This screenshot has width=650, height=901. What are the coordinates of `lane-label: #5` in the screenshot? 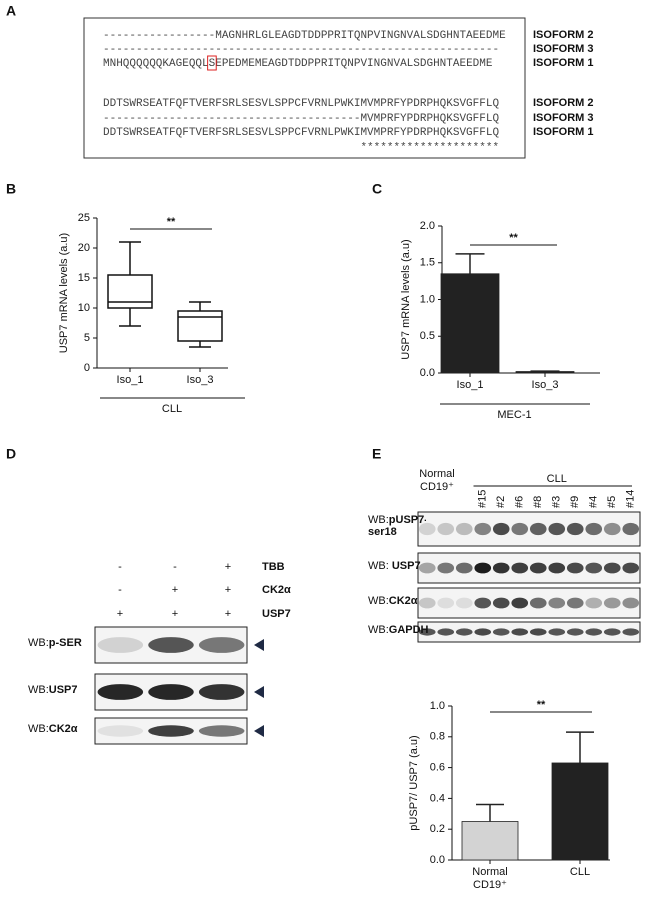 It's located at (612, 502).